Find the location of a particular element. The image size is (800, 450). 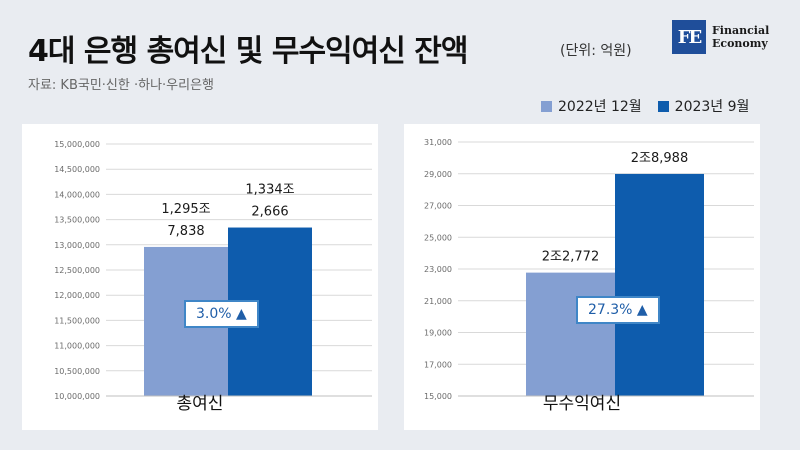

y-tick-label: 12,500,000 is located at coordinates (77, 270).